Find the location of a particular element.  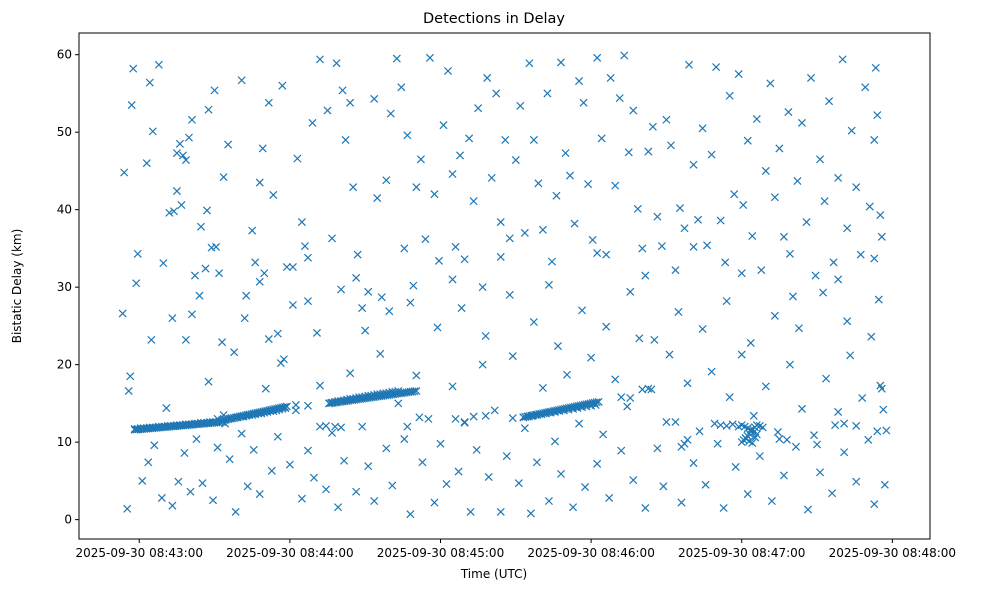

y-tick-label: 40 is located at coordinates (64, 210).